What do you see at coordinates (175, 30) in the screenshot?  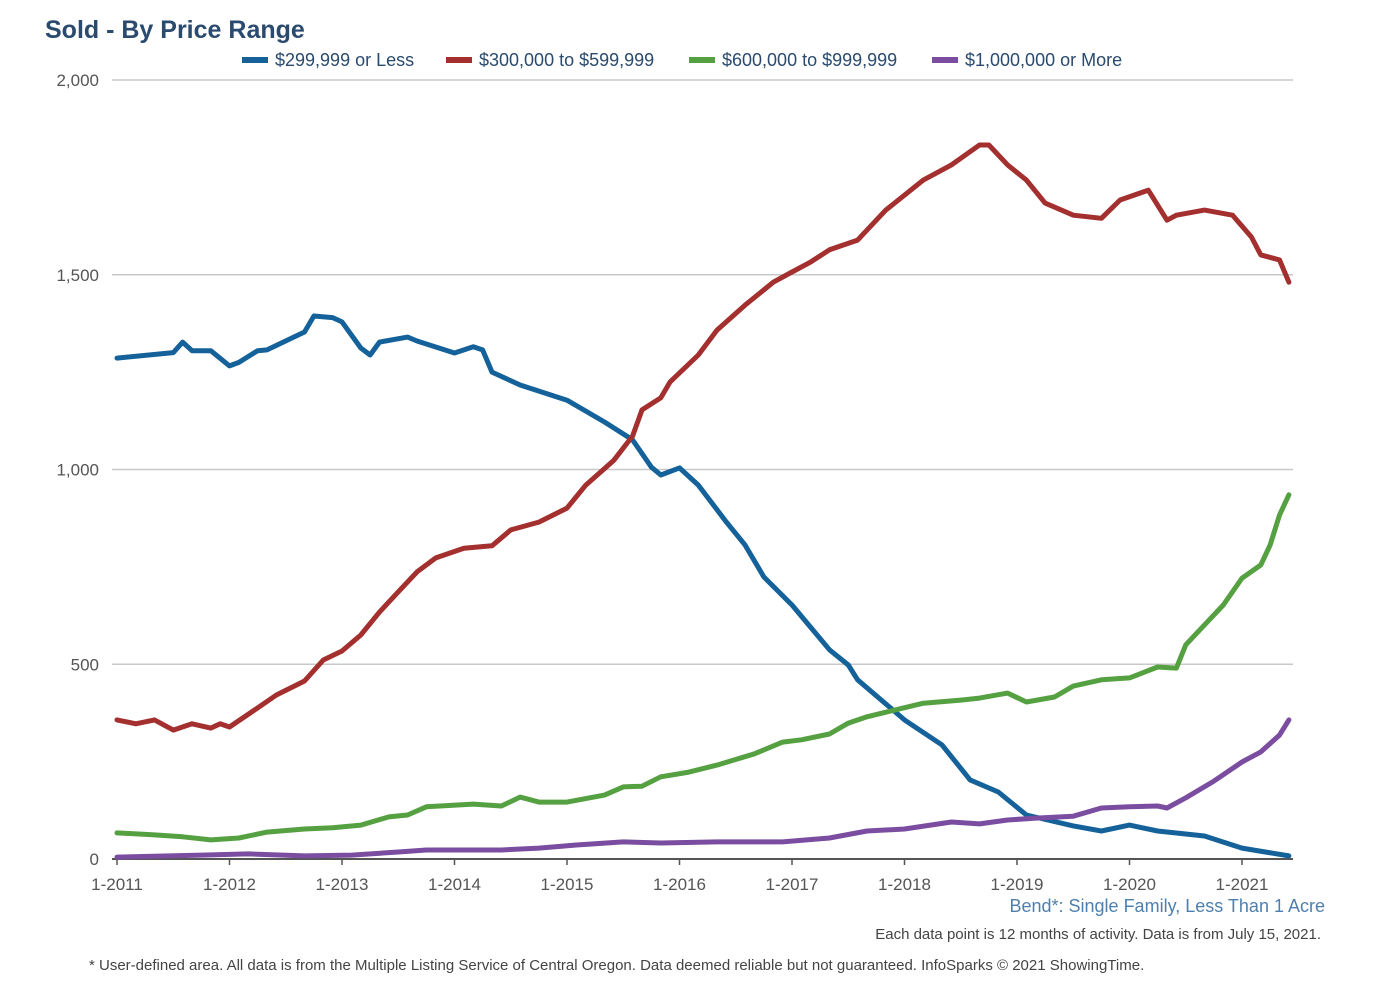 I see `chart-title: Sold - By Price Range` at bounding box center [175, 30].